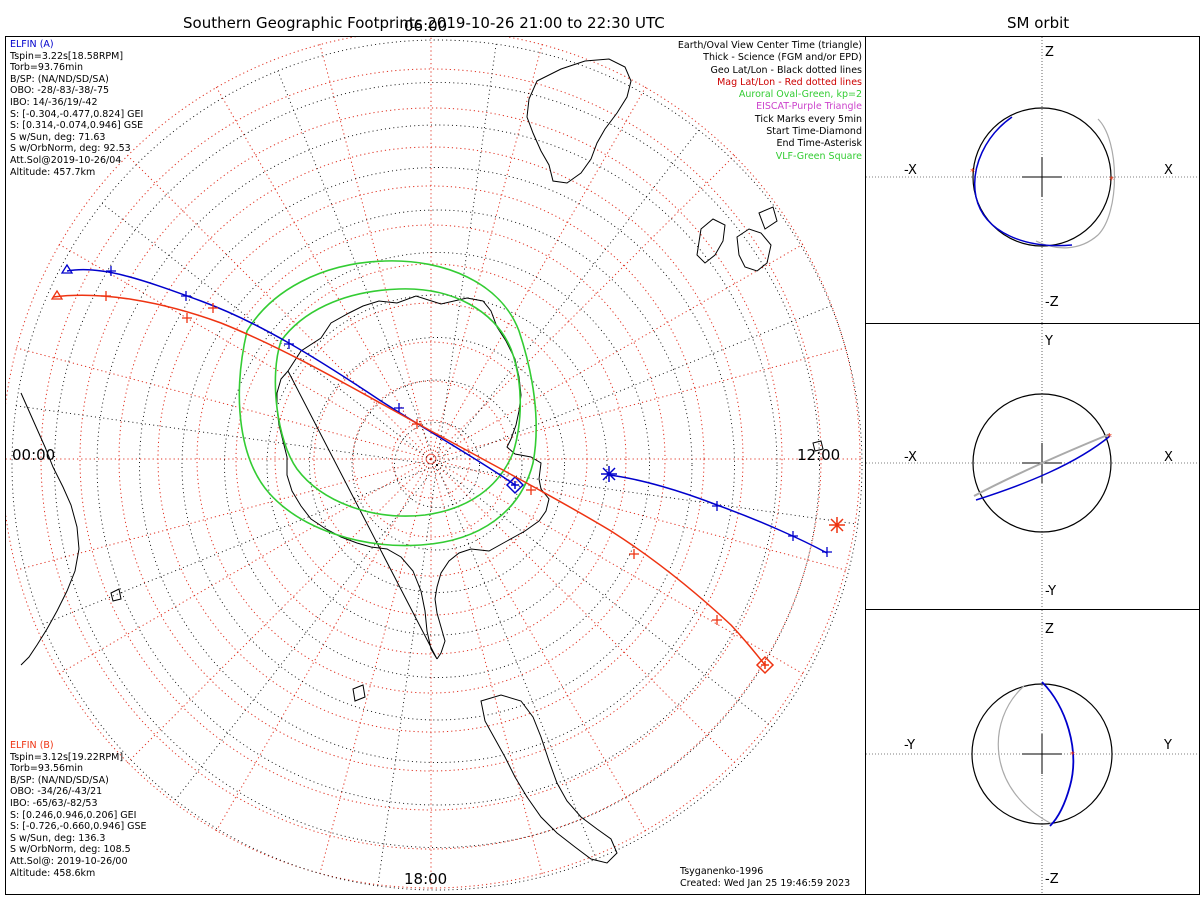 The image size is (1200, 900). Describe the element at coordinates (1051, 591) in the screenshot. I see `sm-panel-xy-bottom: -Y` at that location.